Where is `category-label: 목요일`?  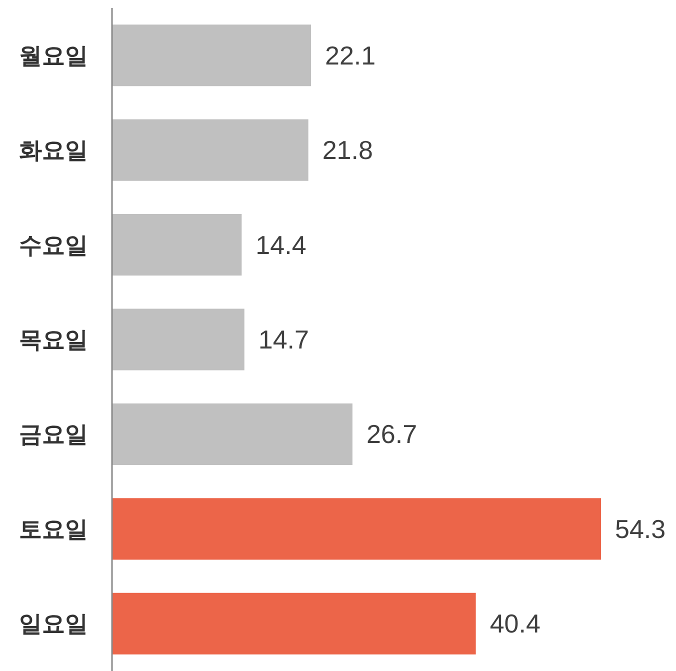 category-label: 목요일 is located at coordinates (53, 339).